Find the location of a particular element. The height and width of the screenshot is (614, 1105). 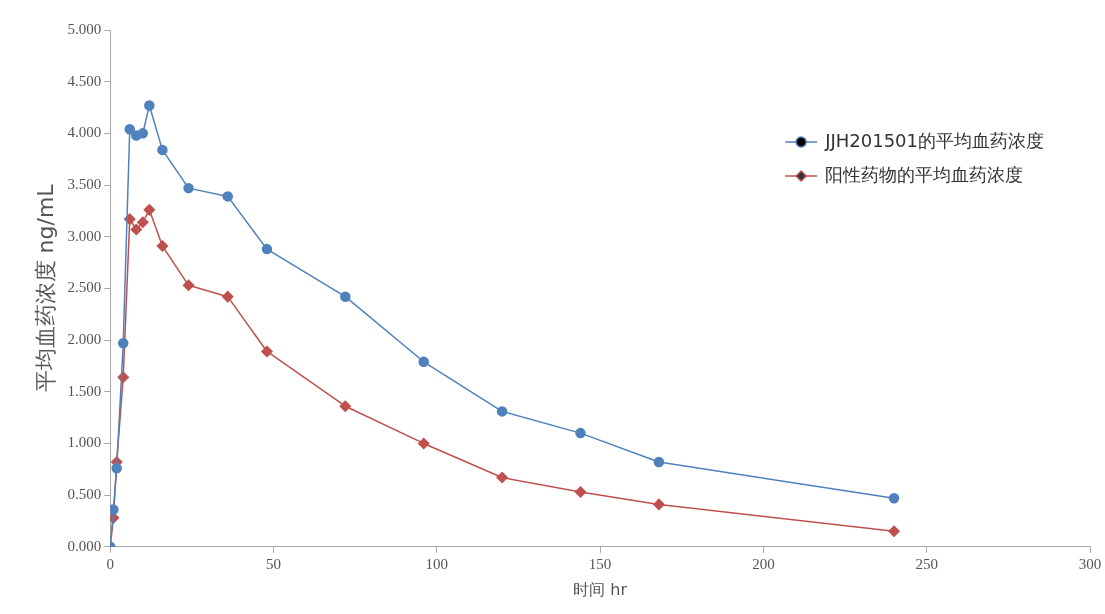

y-tick-label: 4.500 is located at coordinates (84, 80).